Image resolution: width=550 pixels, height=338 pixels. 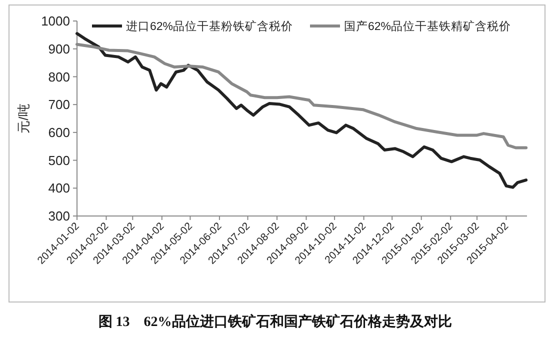 I want to click on text: 图 13 62%品位进口铁矿石和国产铁矿石价格走势及对比, so click(x=275, y=321).